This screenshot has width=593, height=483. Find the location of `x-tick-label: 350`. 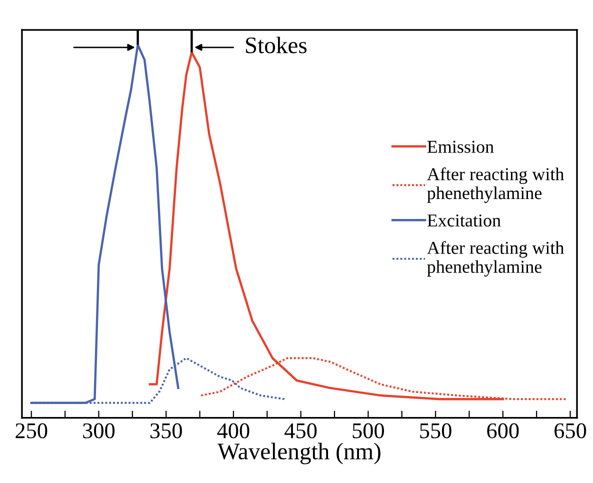

x-tick-label: 350 is located at coordinates (166, 430).